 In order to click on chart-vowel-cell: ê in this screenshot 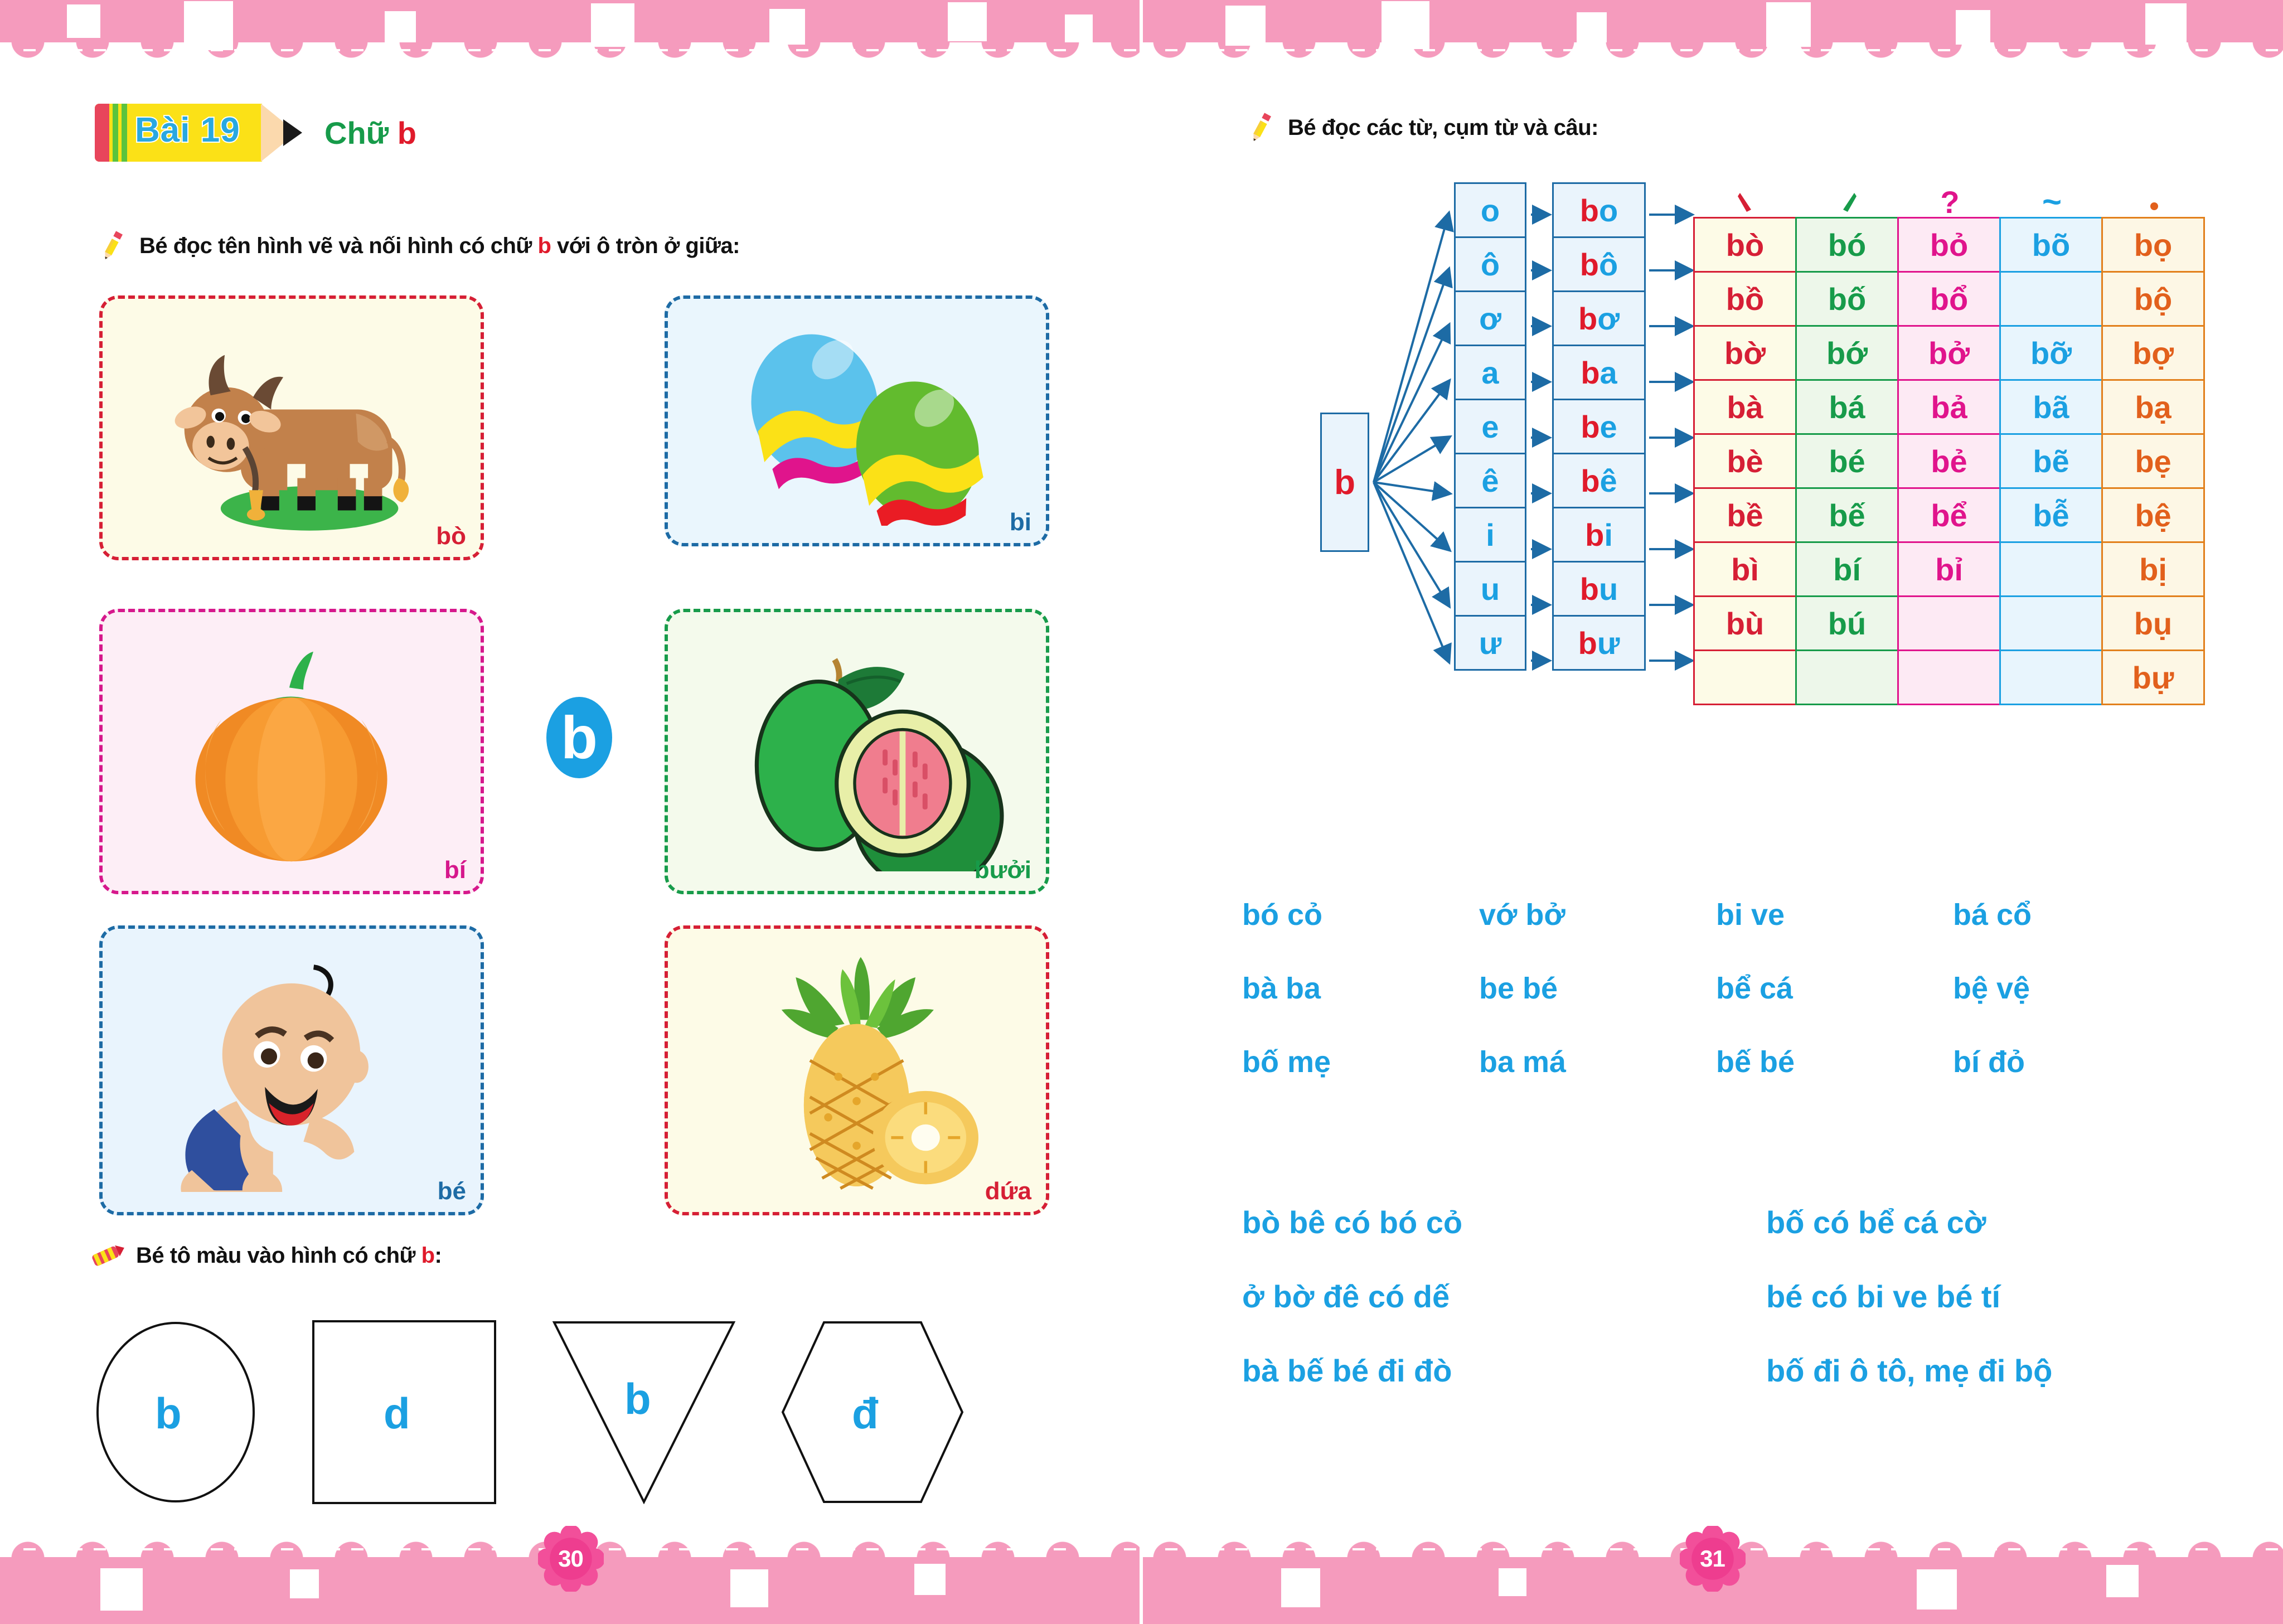, I will do `click(1490, 480)`.